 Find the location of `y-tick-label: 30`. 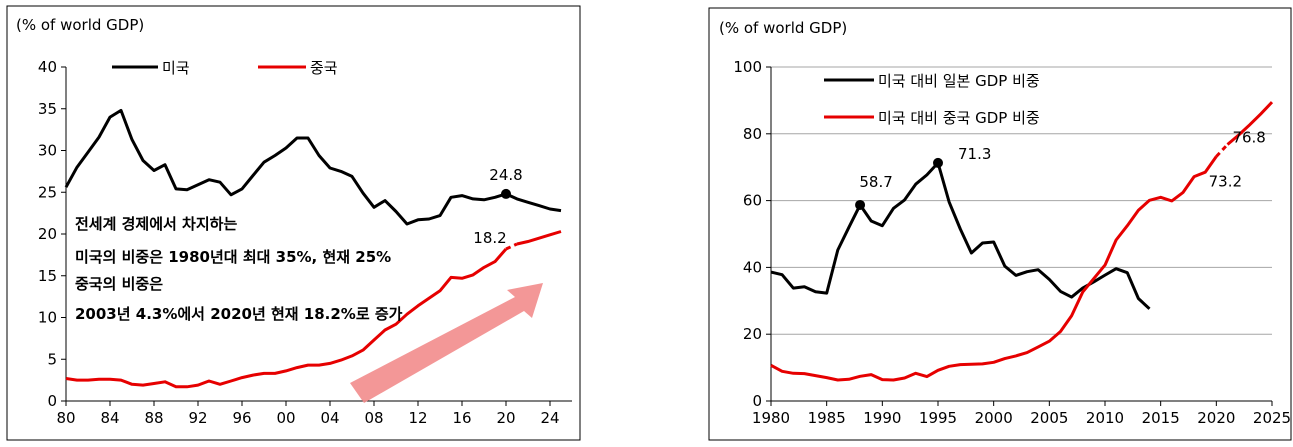

y-tick-label: 30 is located at coordinates (47, 151).